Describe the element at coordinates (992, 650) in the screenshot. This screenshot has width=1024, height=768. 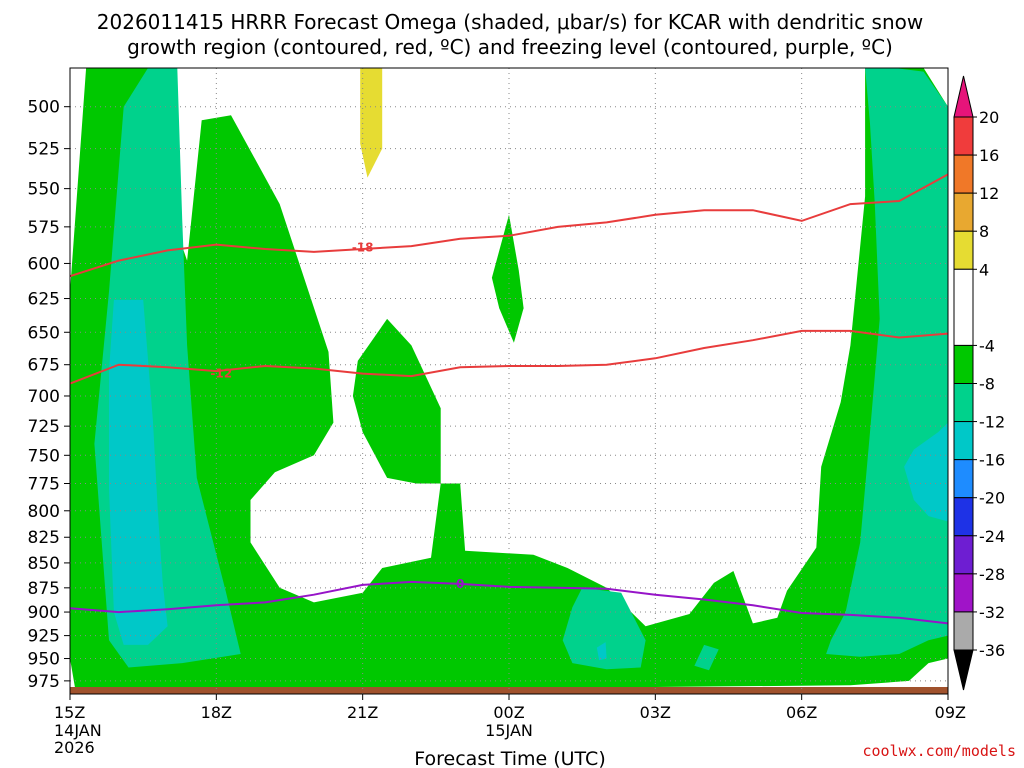
I see `colorbar-tick-label: -36` at that location.